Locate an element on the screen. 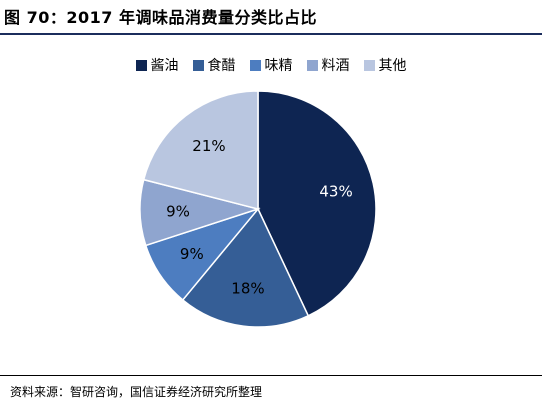 Image resolution: width=542 pixels, height=409 pixels. slice-label: 21% is located at coordinates (208, 146).